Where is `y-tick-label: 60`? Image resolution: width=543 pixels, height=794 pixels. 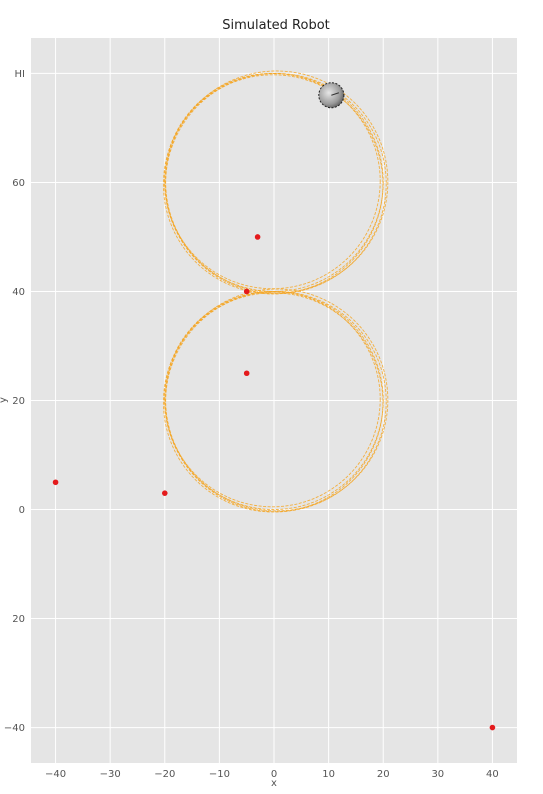
y-tick-label: 60 is located at coordinates (18, 183).